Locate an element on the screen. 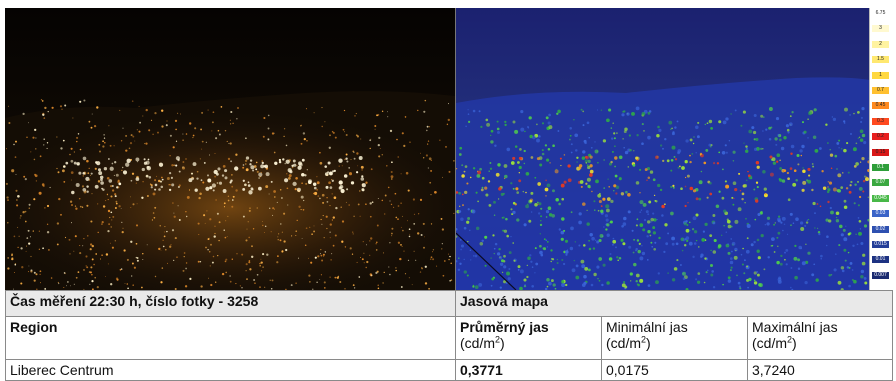 The height and width of the screenshot is (381, 896). avg-unit: (cd/m2) is located at coordinates (482, 343).